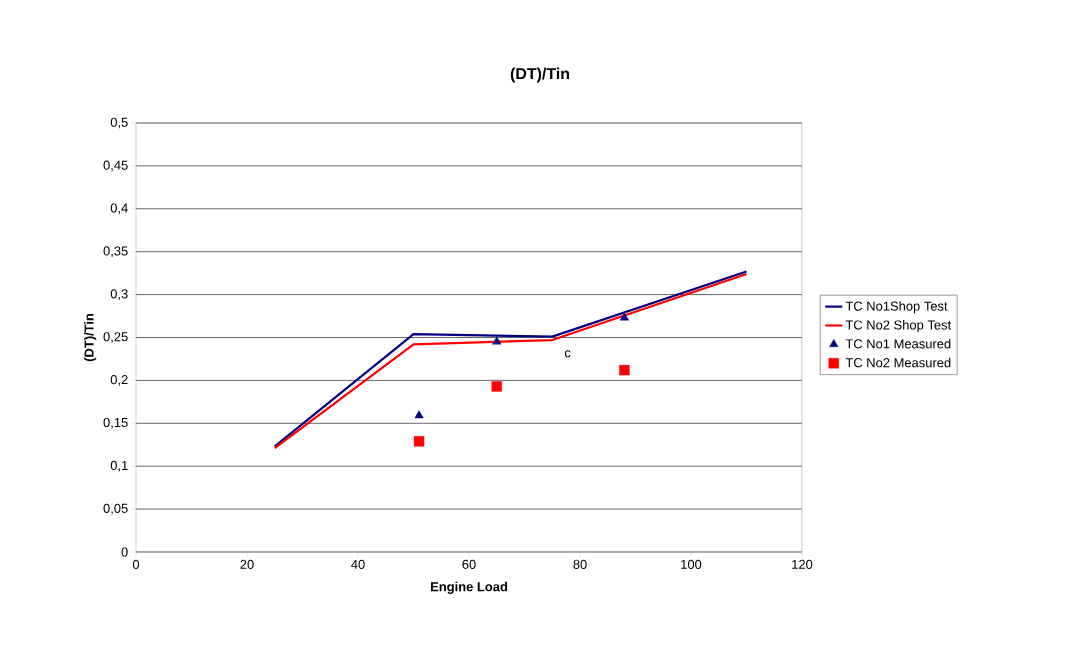 The image size is (1091, 664). I want to click on x-tick-label: 40, so click(358, 564).